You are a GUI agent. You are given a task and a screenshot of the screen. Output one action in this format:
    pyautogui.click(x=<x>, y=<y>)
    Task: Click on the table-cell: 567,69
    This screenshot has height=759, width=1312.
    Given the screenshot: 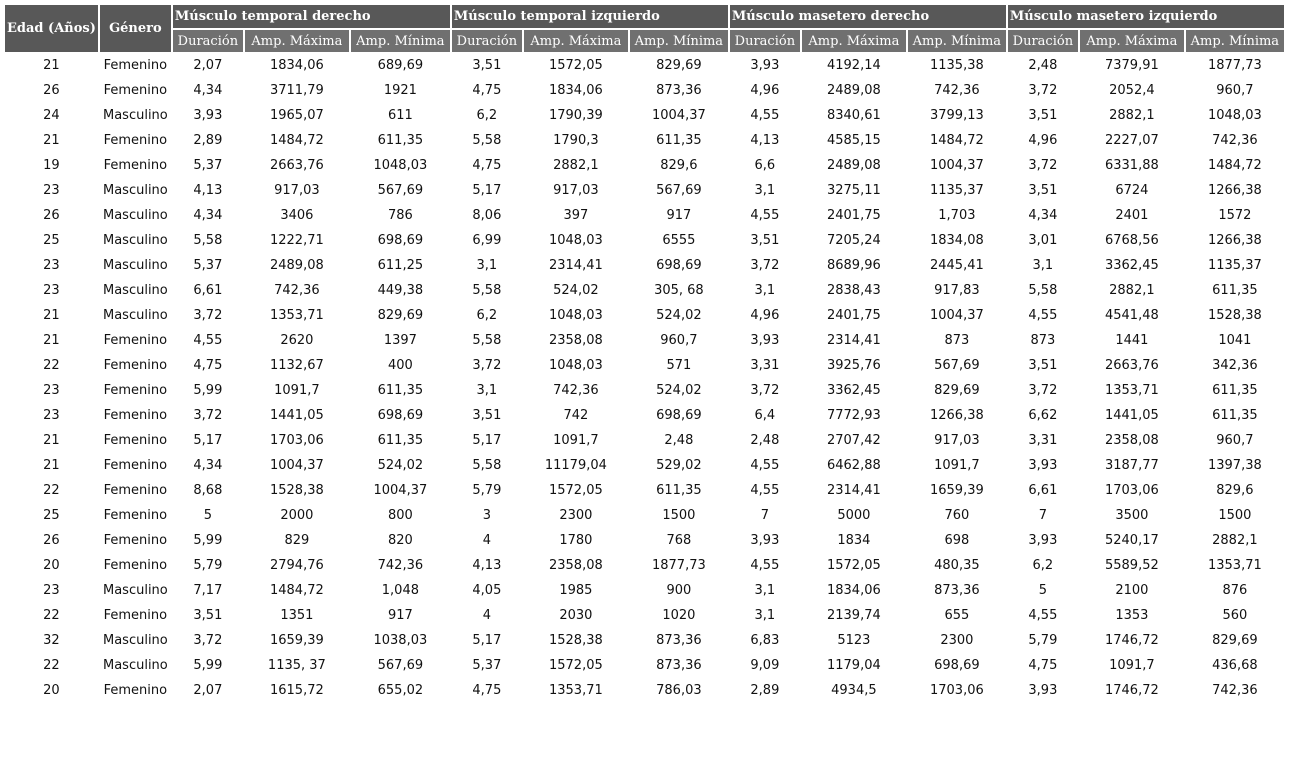 What is the action you would take?
    pyautogui.click(x=400, y=190)
    